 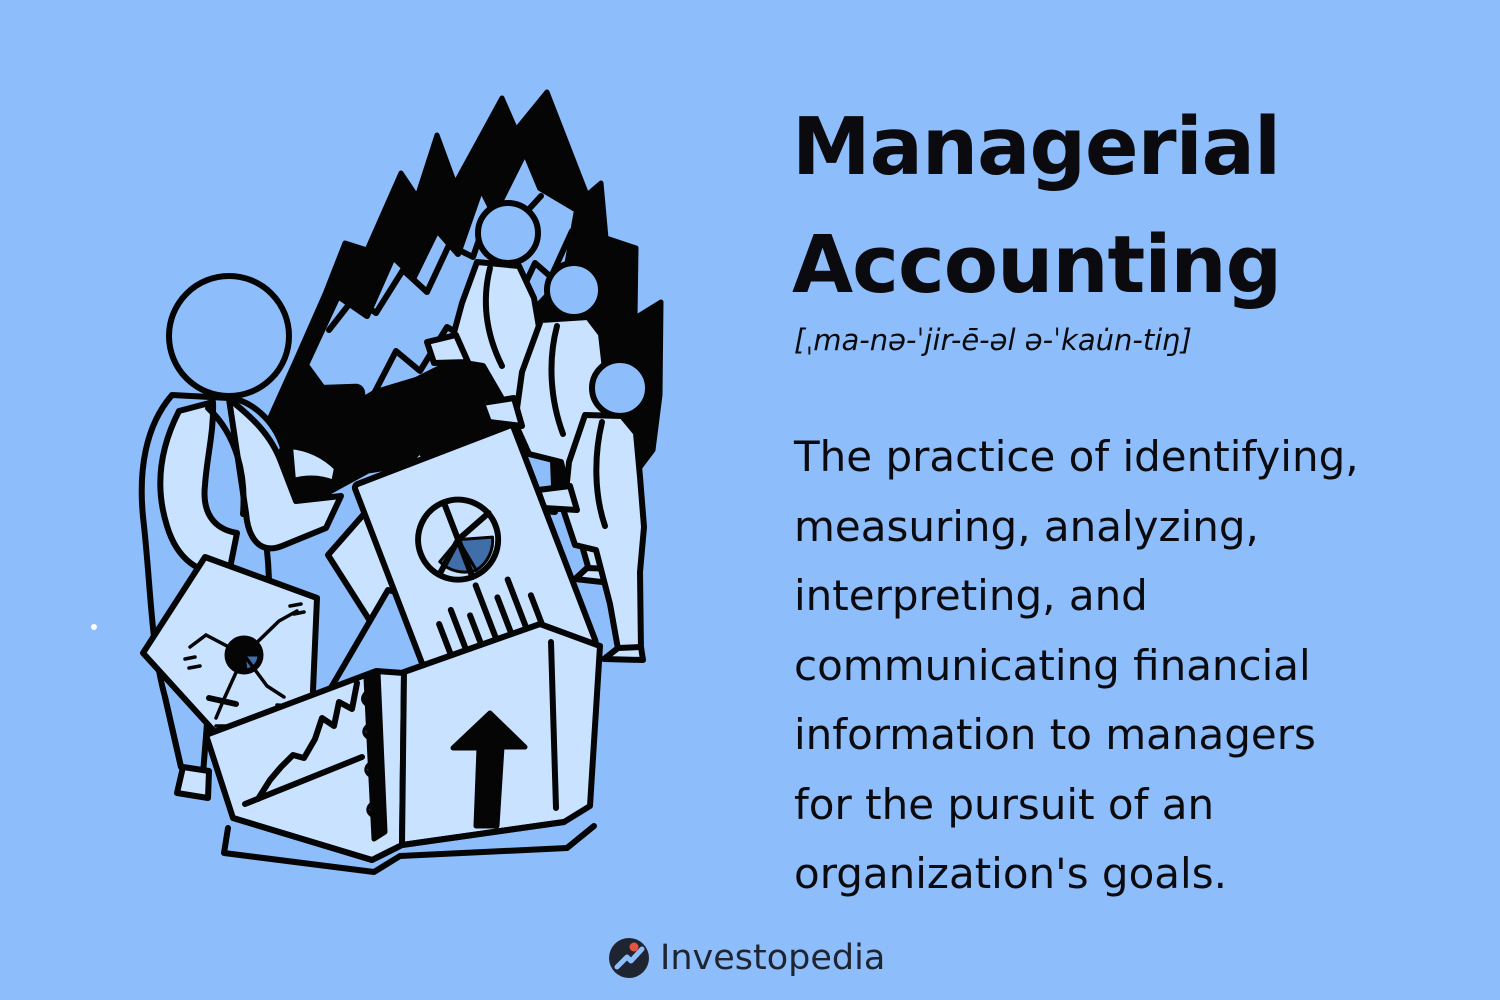 I want to click on page-title: Managerial Accounting, so click(x=1117, y=206).